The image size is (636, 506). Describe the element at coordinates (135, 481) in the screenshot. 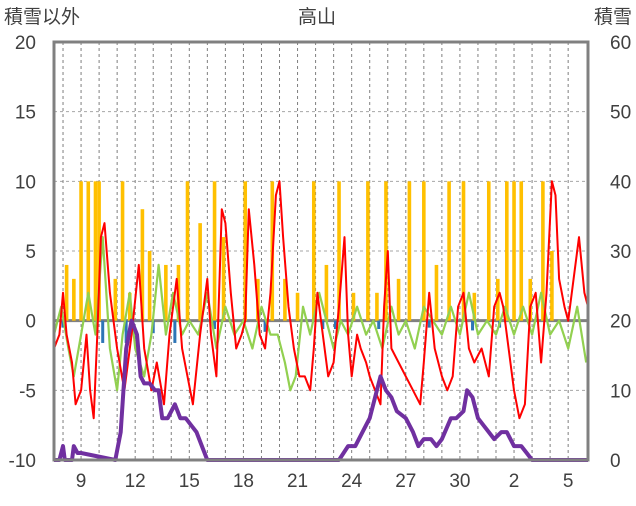

I see `x-tick-label: 12` at that location.